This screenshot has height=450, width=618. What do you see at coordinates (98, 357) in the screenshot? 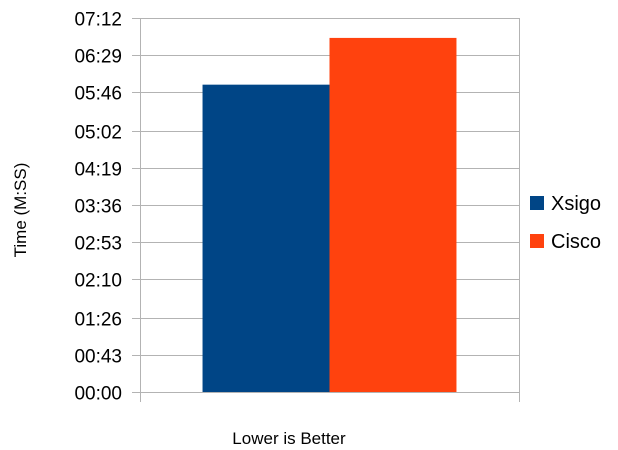
I see `y-tick-label: 00:43` at bounding box center [98, 357].